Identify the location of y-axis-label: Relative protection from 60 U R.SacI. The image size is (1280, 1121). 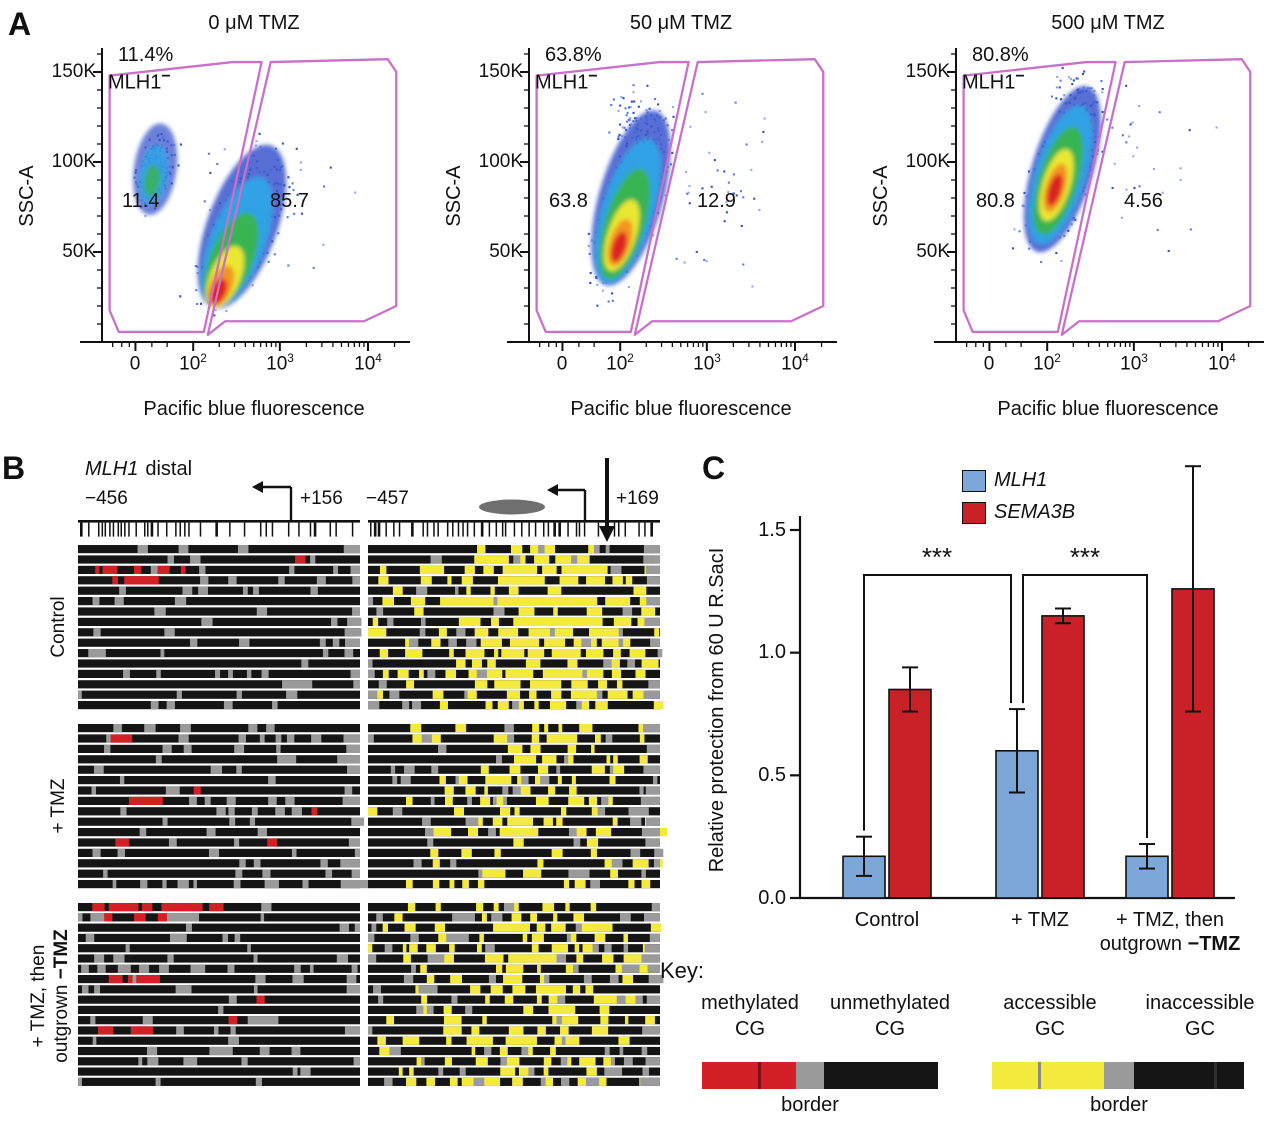
(717, 710).